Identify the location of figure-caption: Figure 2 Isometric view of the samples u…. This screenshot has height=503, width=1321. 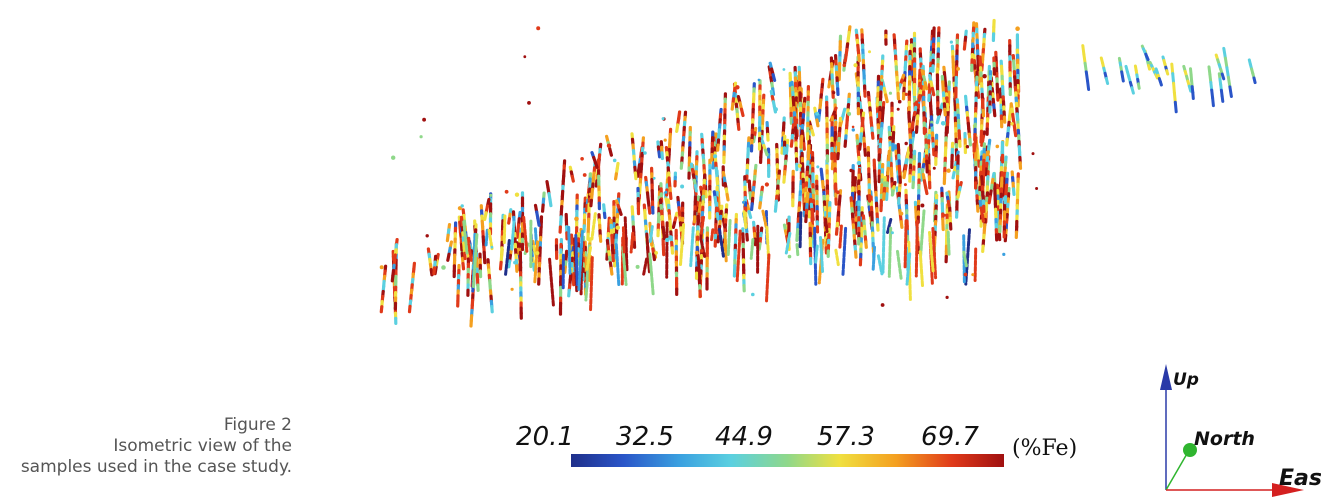
(146, 446).